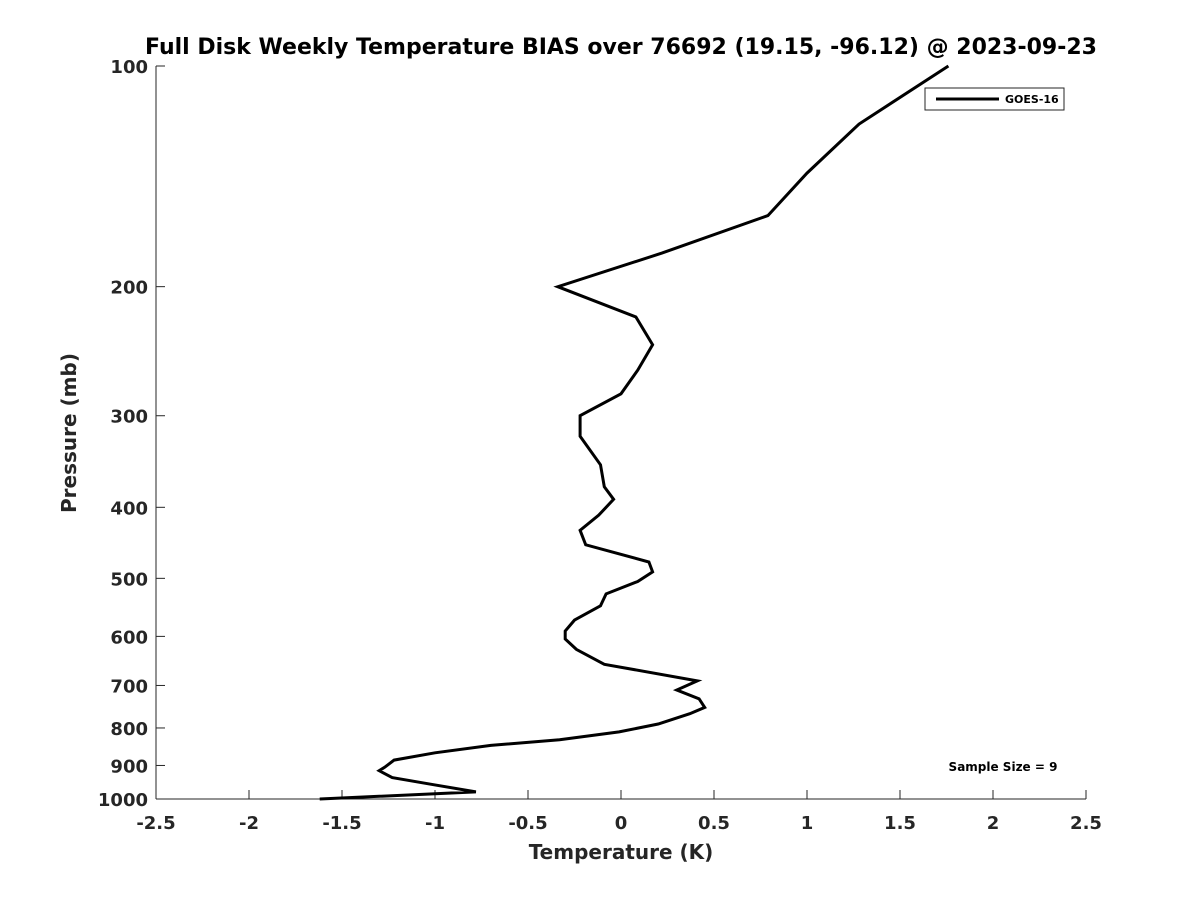 This screenshot has height=900, width=1200. Describe the element at coordinates (69, 433) in the screenshot. I see `y-axis-label: Pressure (mb)` at that location.